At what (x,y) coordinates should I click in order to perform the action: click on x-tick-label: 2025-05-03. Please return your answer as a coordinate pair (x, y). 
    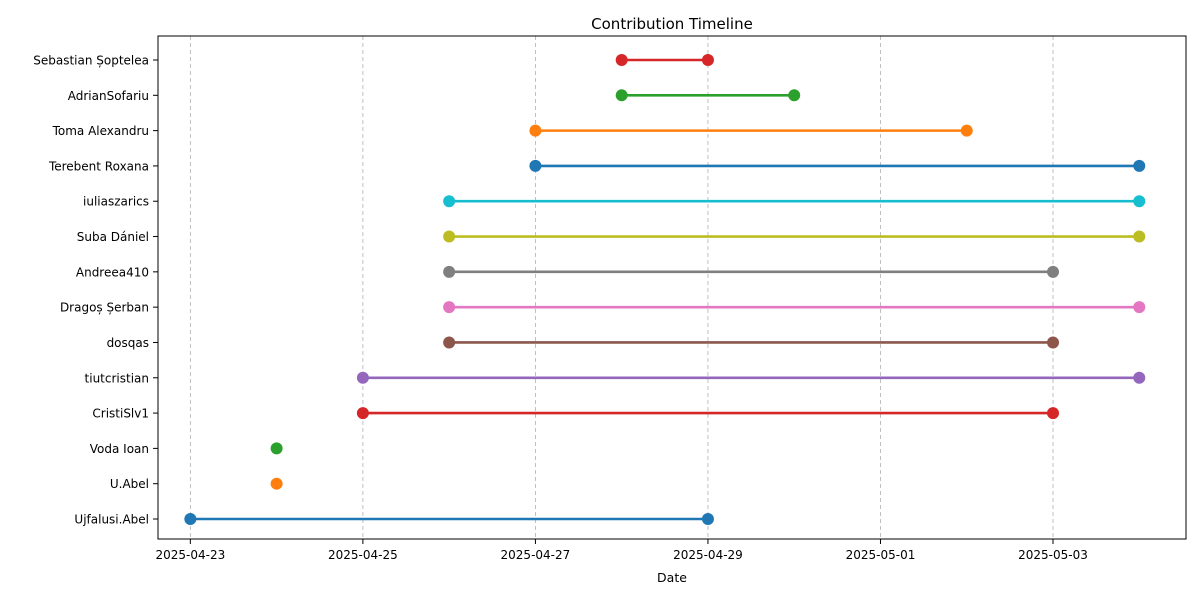
    Looking at the image, I should click on (1053, 555).